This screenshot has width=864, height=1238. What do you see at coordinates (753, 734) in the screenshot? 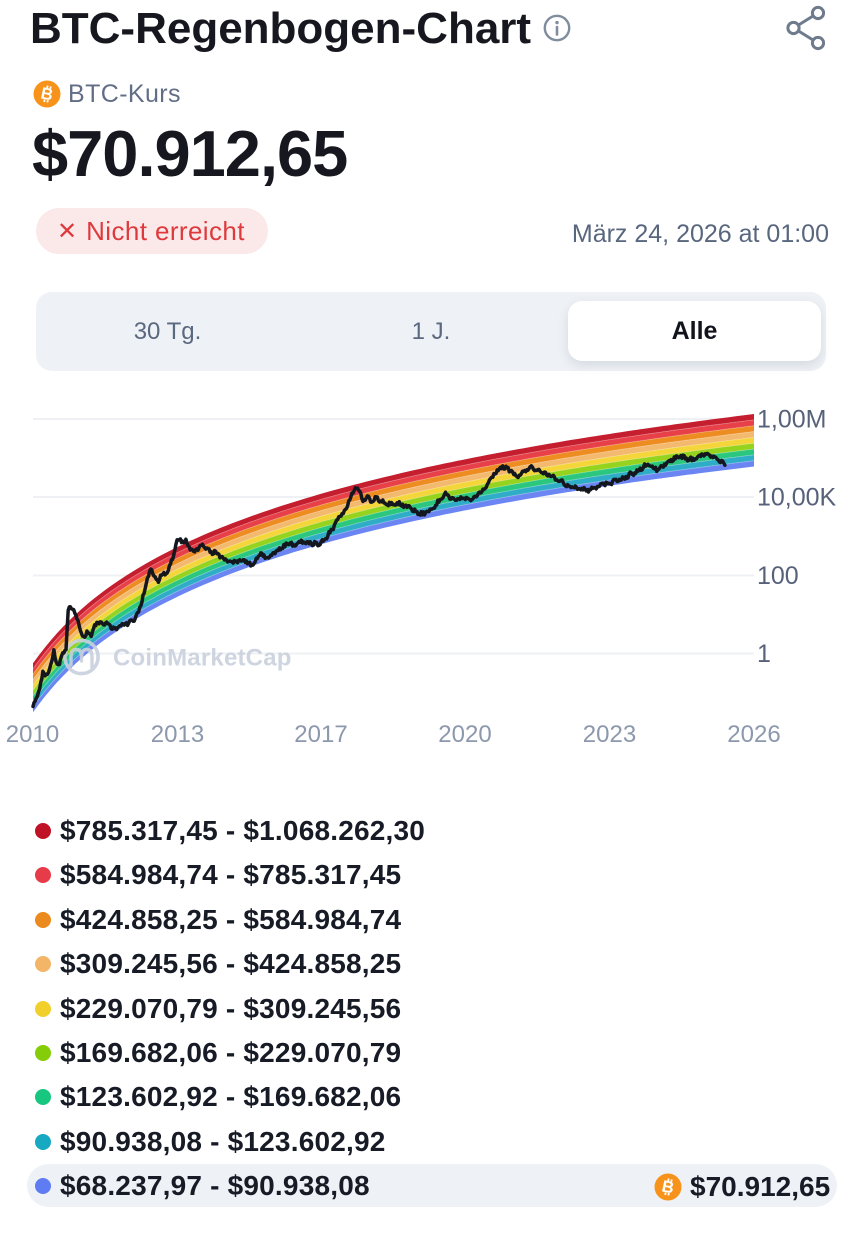
I see `svg-text: 2026` at bounding box center [753, 734].